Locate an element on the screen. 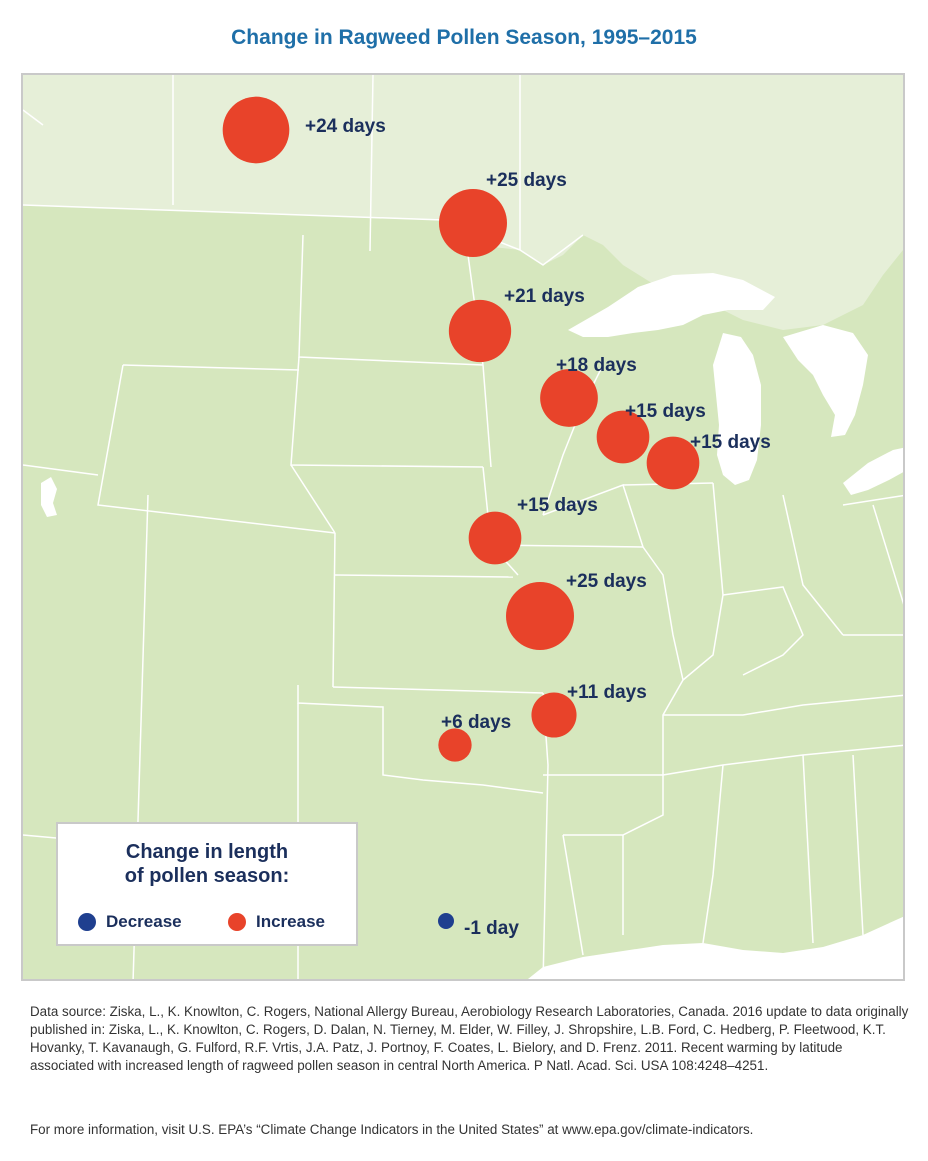  location-label: +11 days is located at coordinates (607, 692).